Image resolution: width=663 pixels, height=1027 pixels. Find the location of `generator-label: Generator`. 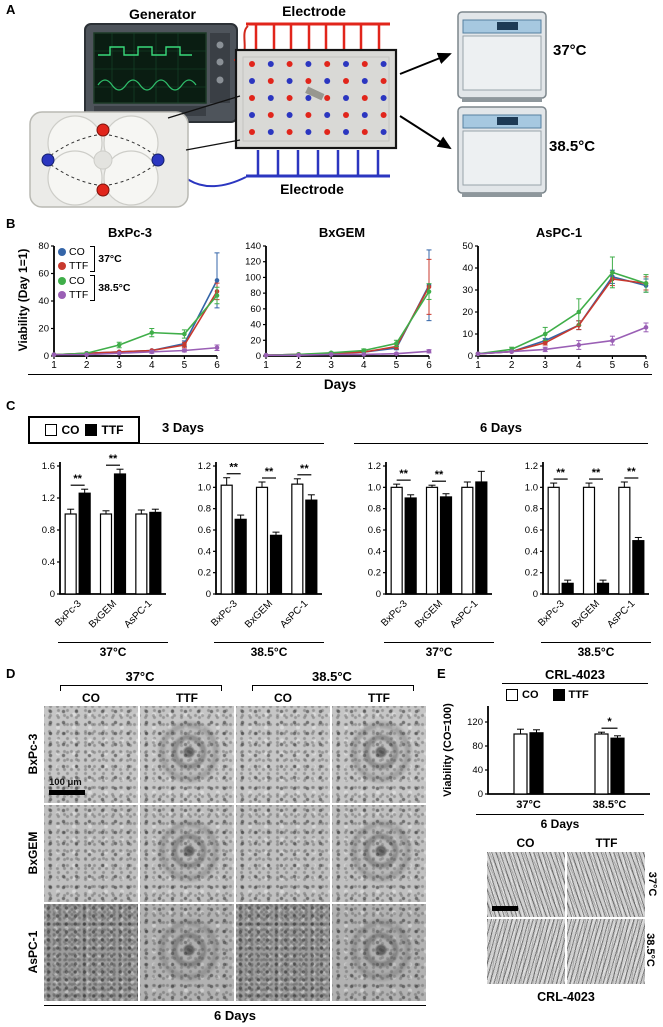

generator-label: Generator is located at coordinates (162, 14).